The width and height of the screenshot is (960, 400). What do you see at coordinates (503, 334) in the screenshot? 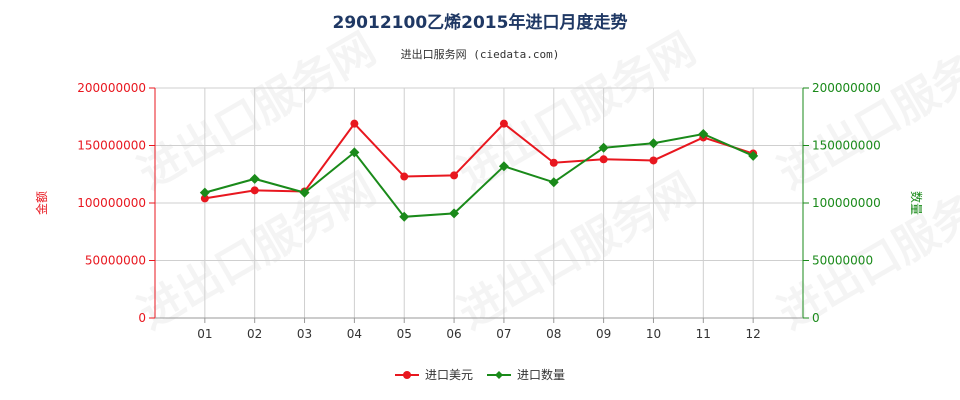
I see `x-tick-label: 07` at bounding box center [503, 334].